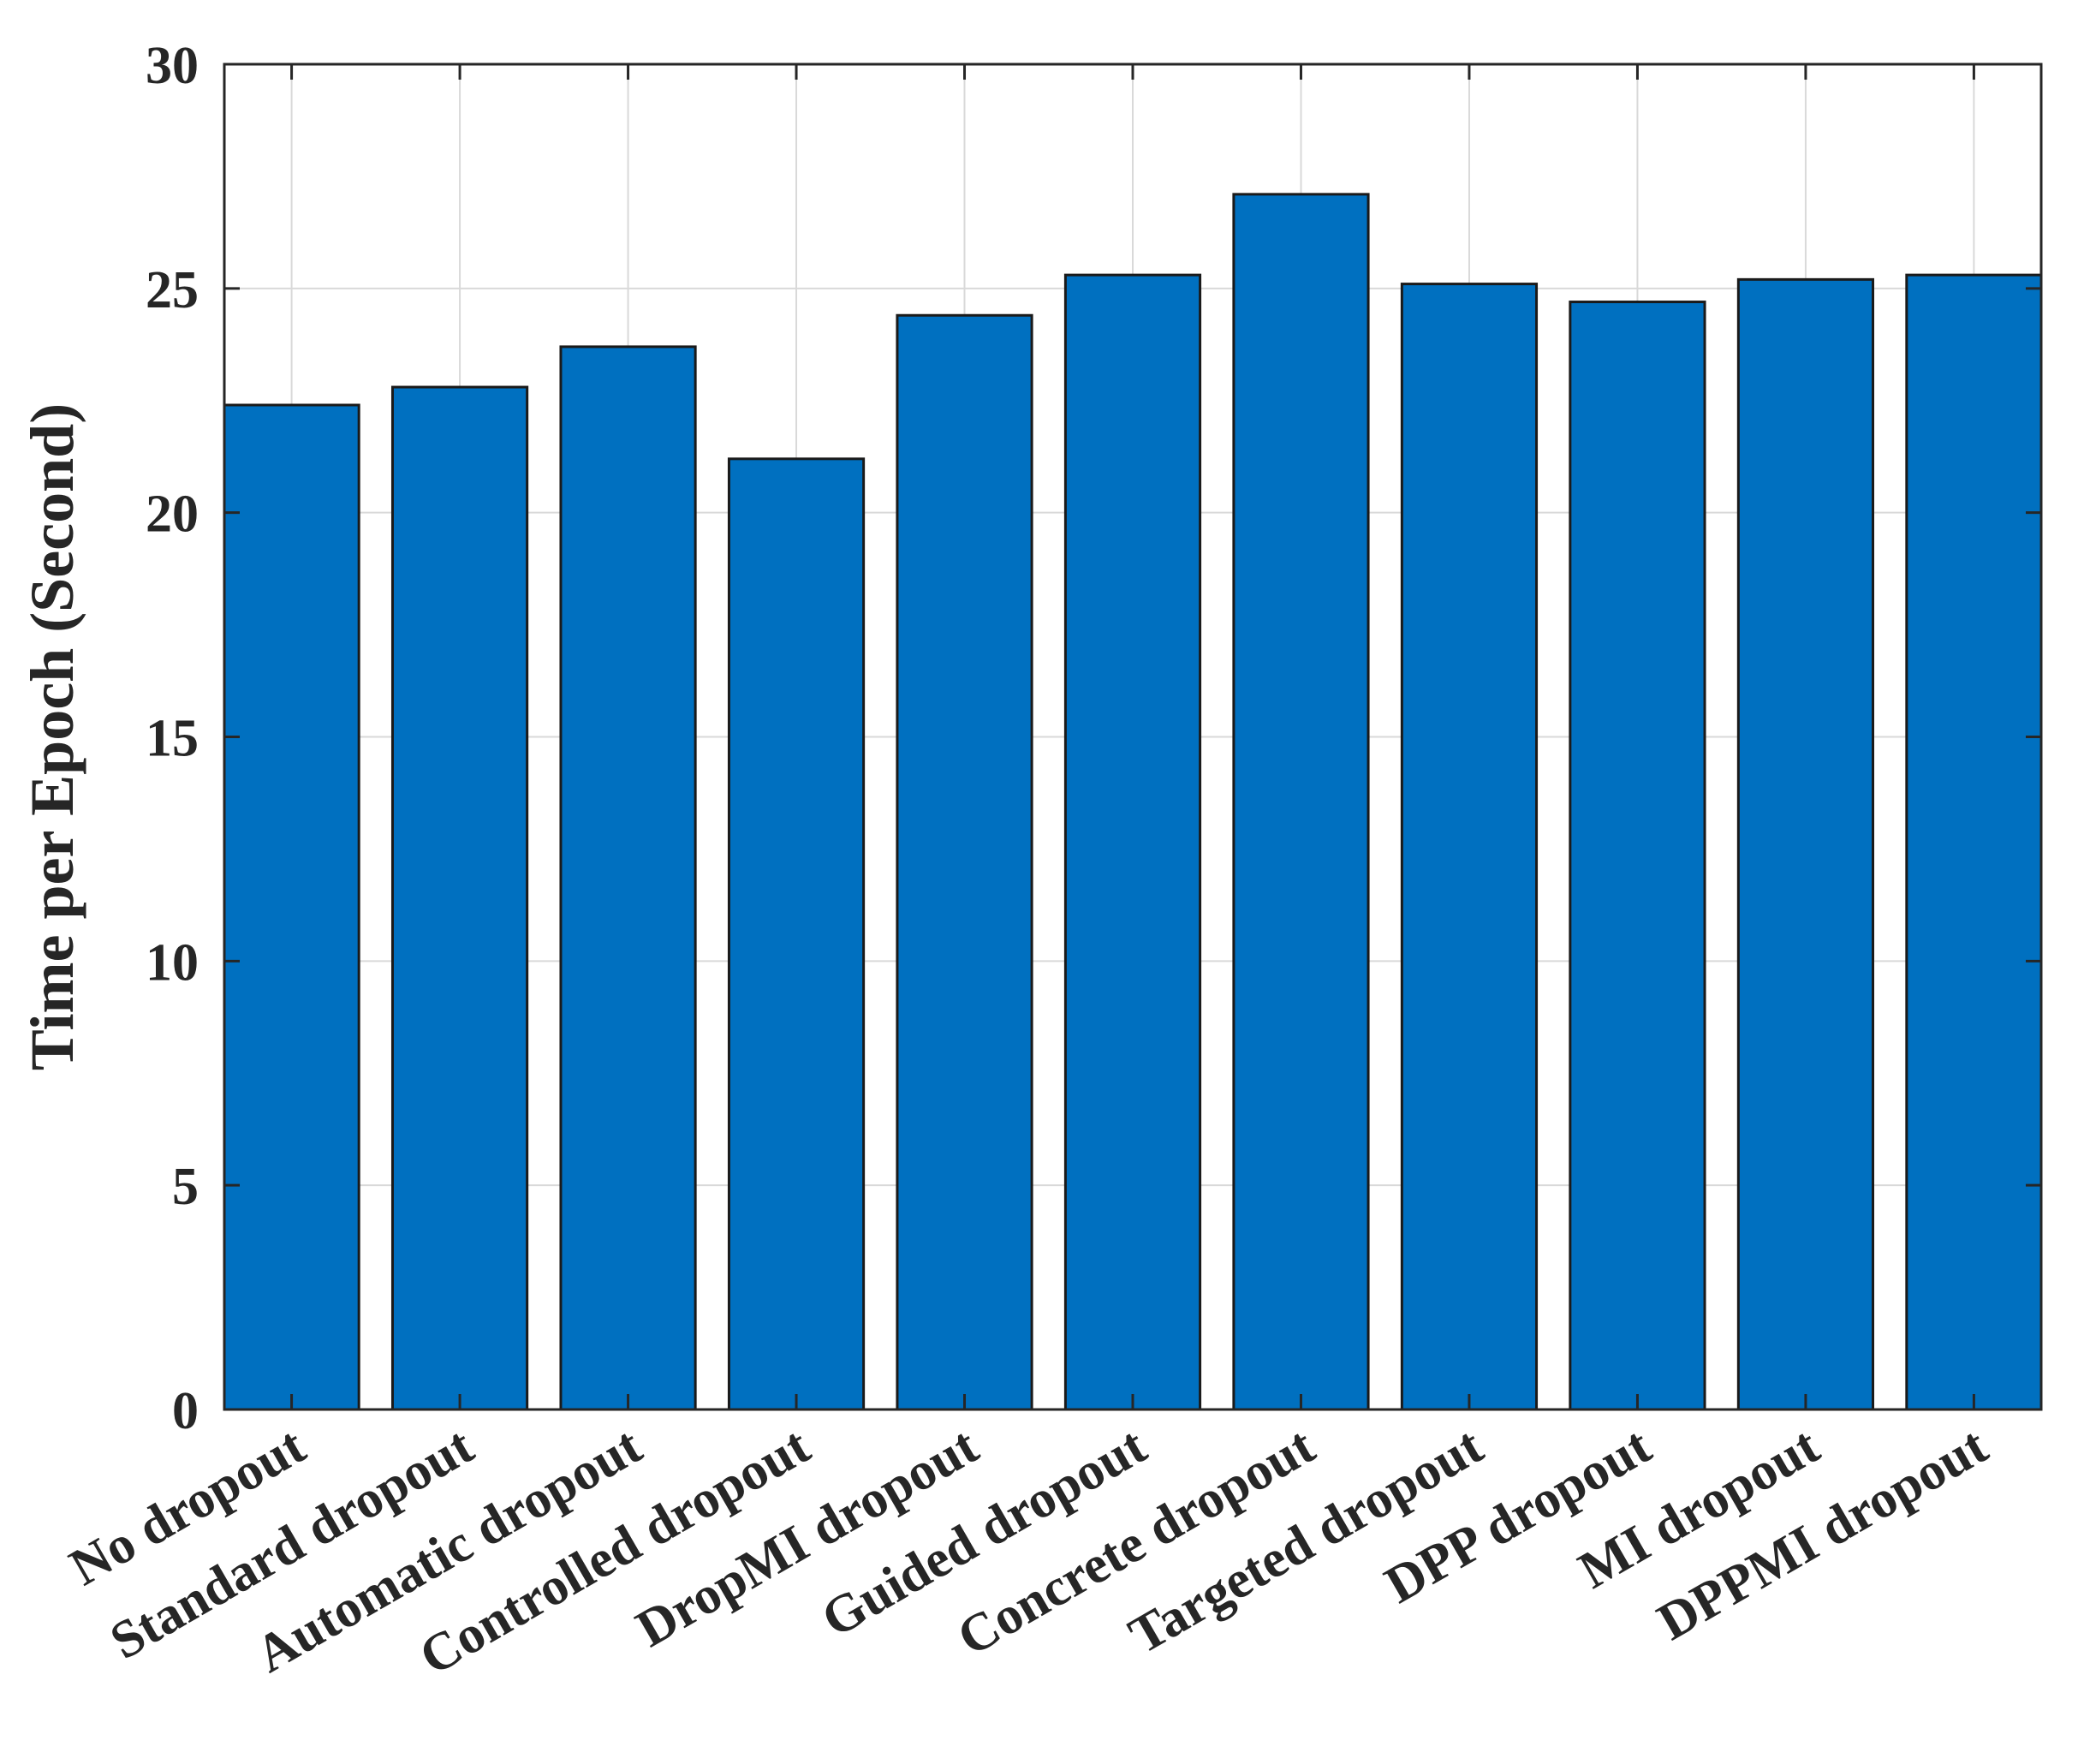 This screenshot has height=1764, width=2078. I want to click on bar-dpp-dropout, so click(1637, 856).